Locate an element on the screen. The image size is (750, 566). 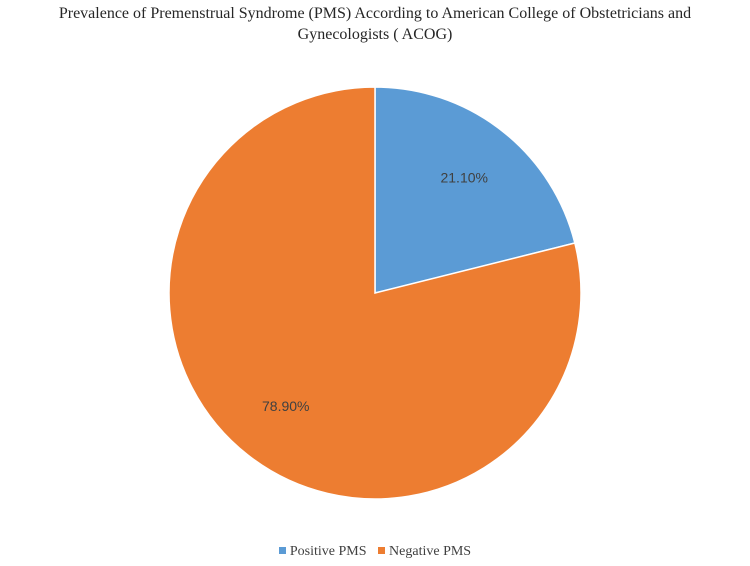
data-label-negative-pms: 78.90% is located at coordinates (285, 406).